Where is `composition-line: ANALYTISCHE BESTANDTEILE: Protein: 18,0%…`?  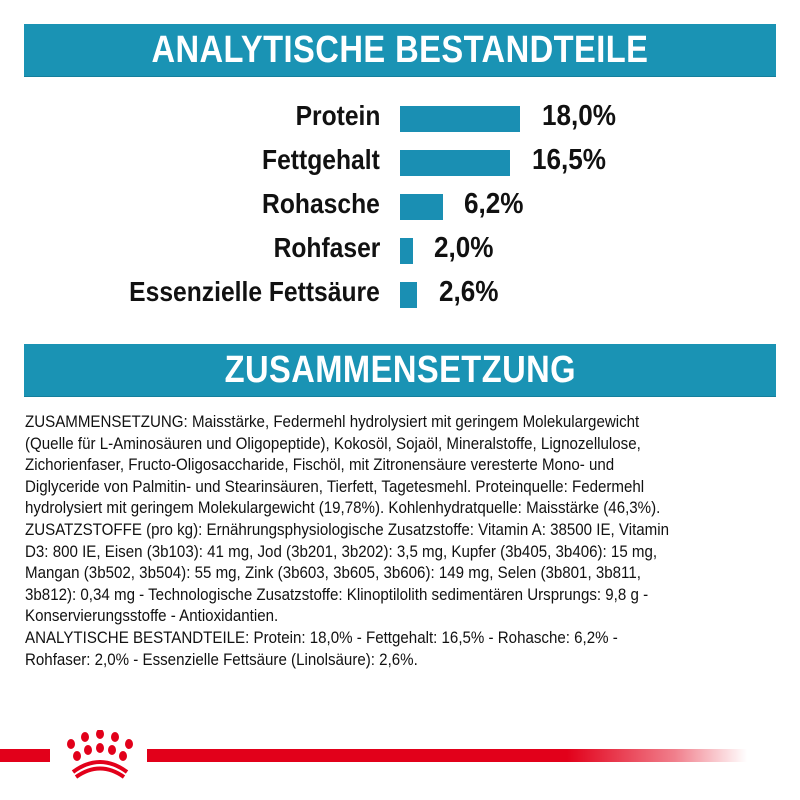
composition-line: ANALYTISCHE BESTANDTEILE: Protein: 18,0%… is located at coordinates (321, 637).